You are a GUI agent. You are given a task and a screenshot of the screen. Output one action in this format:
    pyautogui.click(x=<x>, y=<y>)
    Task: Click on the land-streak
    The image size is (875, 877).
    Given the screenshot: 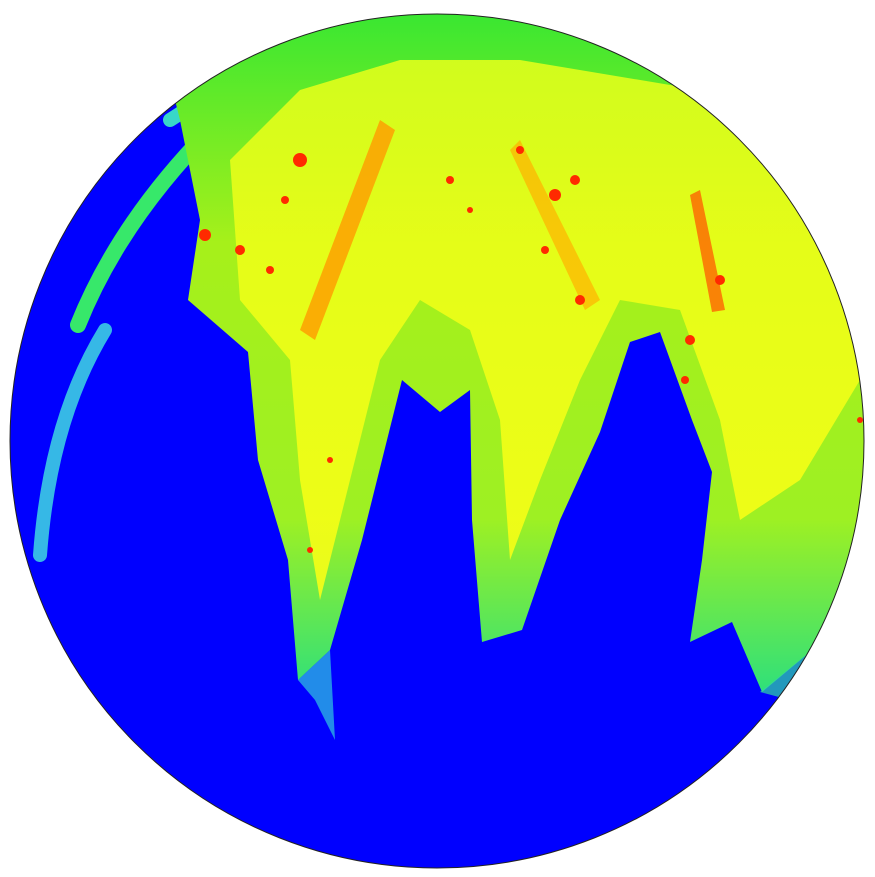 What is the action you would take?
    pyautogui.click(x=72, y=442)
    